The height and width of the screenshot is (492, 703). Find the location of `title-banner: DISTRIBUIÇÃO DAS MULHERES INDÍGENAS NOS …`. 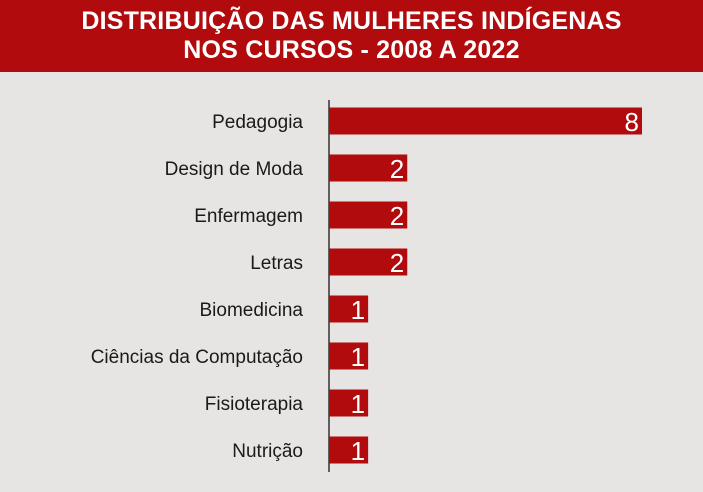

title-banner: DISTRIBUIÇÃO DAS MULHERES INDÍGENAS NOS … is located at coordinates (351, 36).